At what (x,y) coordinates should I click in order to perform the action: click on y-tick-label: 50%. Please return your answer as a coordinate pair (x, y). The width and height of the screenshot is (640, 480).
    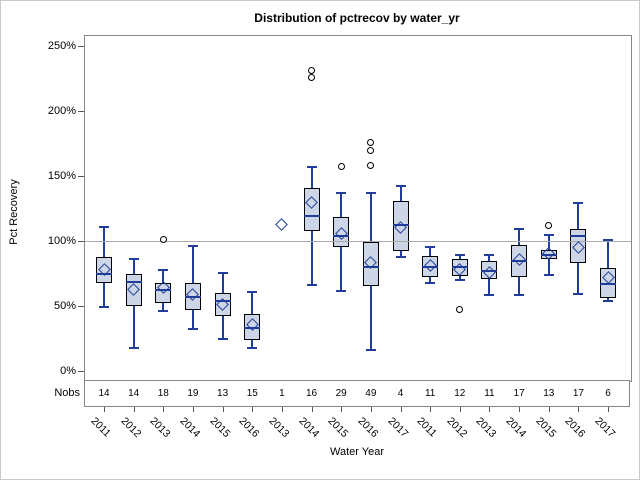
    Looking at the image, I should click on (64, 306).